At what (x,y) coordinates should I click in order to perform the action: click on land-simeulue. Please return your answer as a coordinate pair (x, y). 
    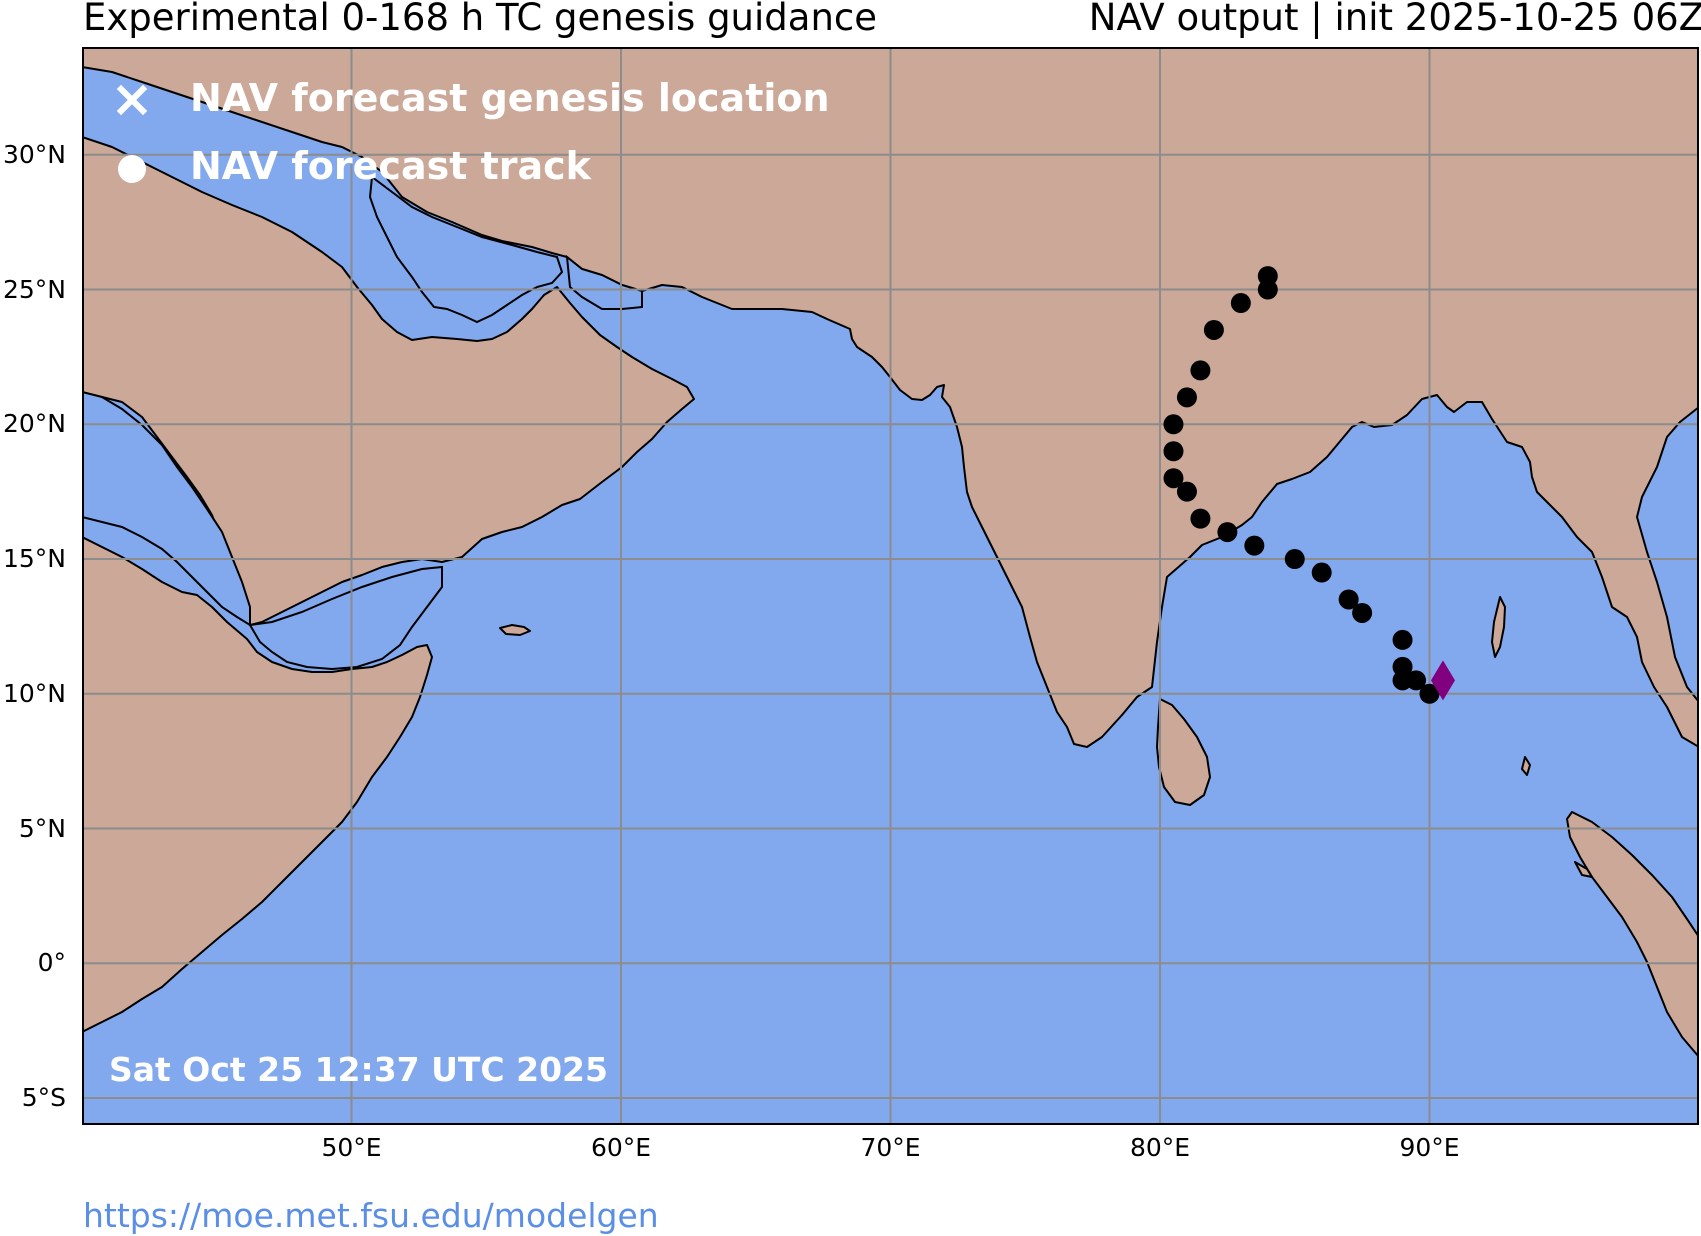
    Looking at the image, I should click on (1583, 869).